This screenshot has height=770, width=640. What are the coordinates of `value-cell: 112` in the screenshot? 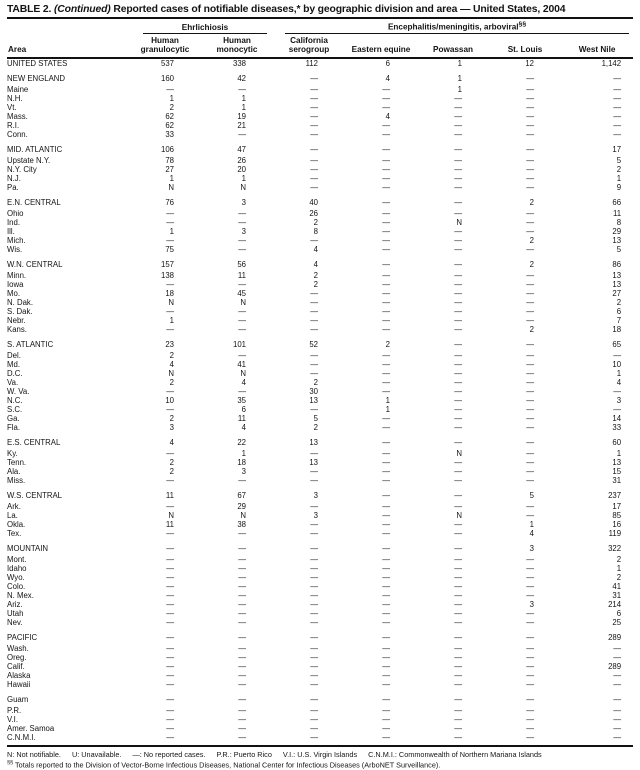 It's located at (312, 64).